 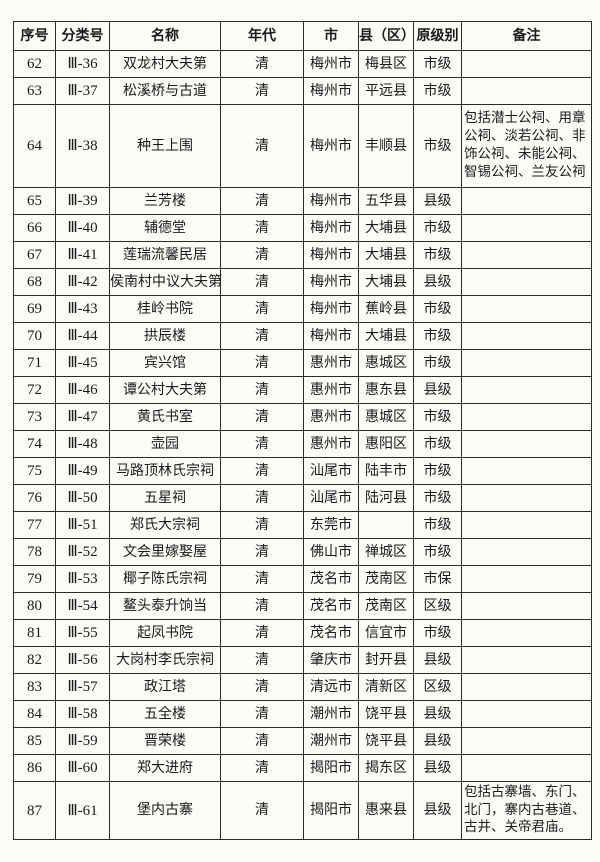 What do you see at coordinates (331, 471) in the screenshot?
I see `cell-col-city: 汕尾市` at bounding box center [331, 471].